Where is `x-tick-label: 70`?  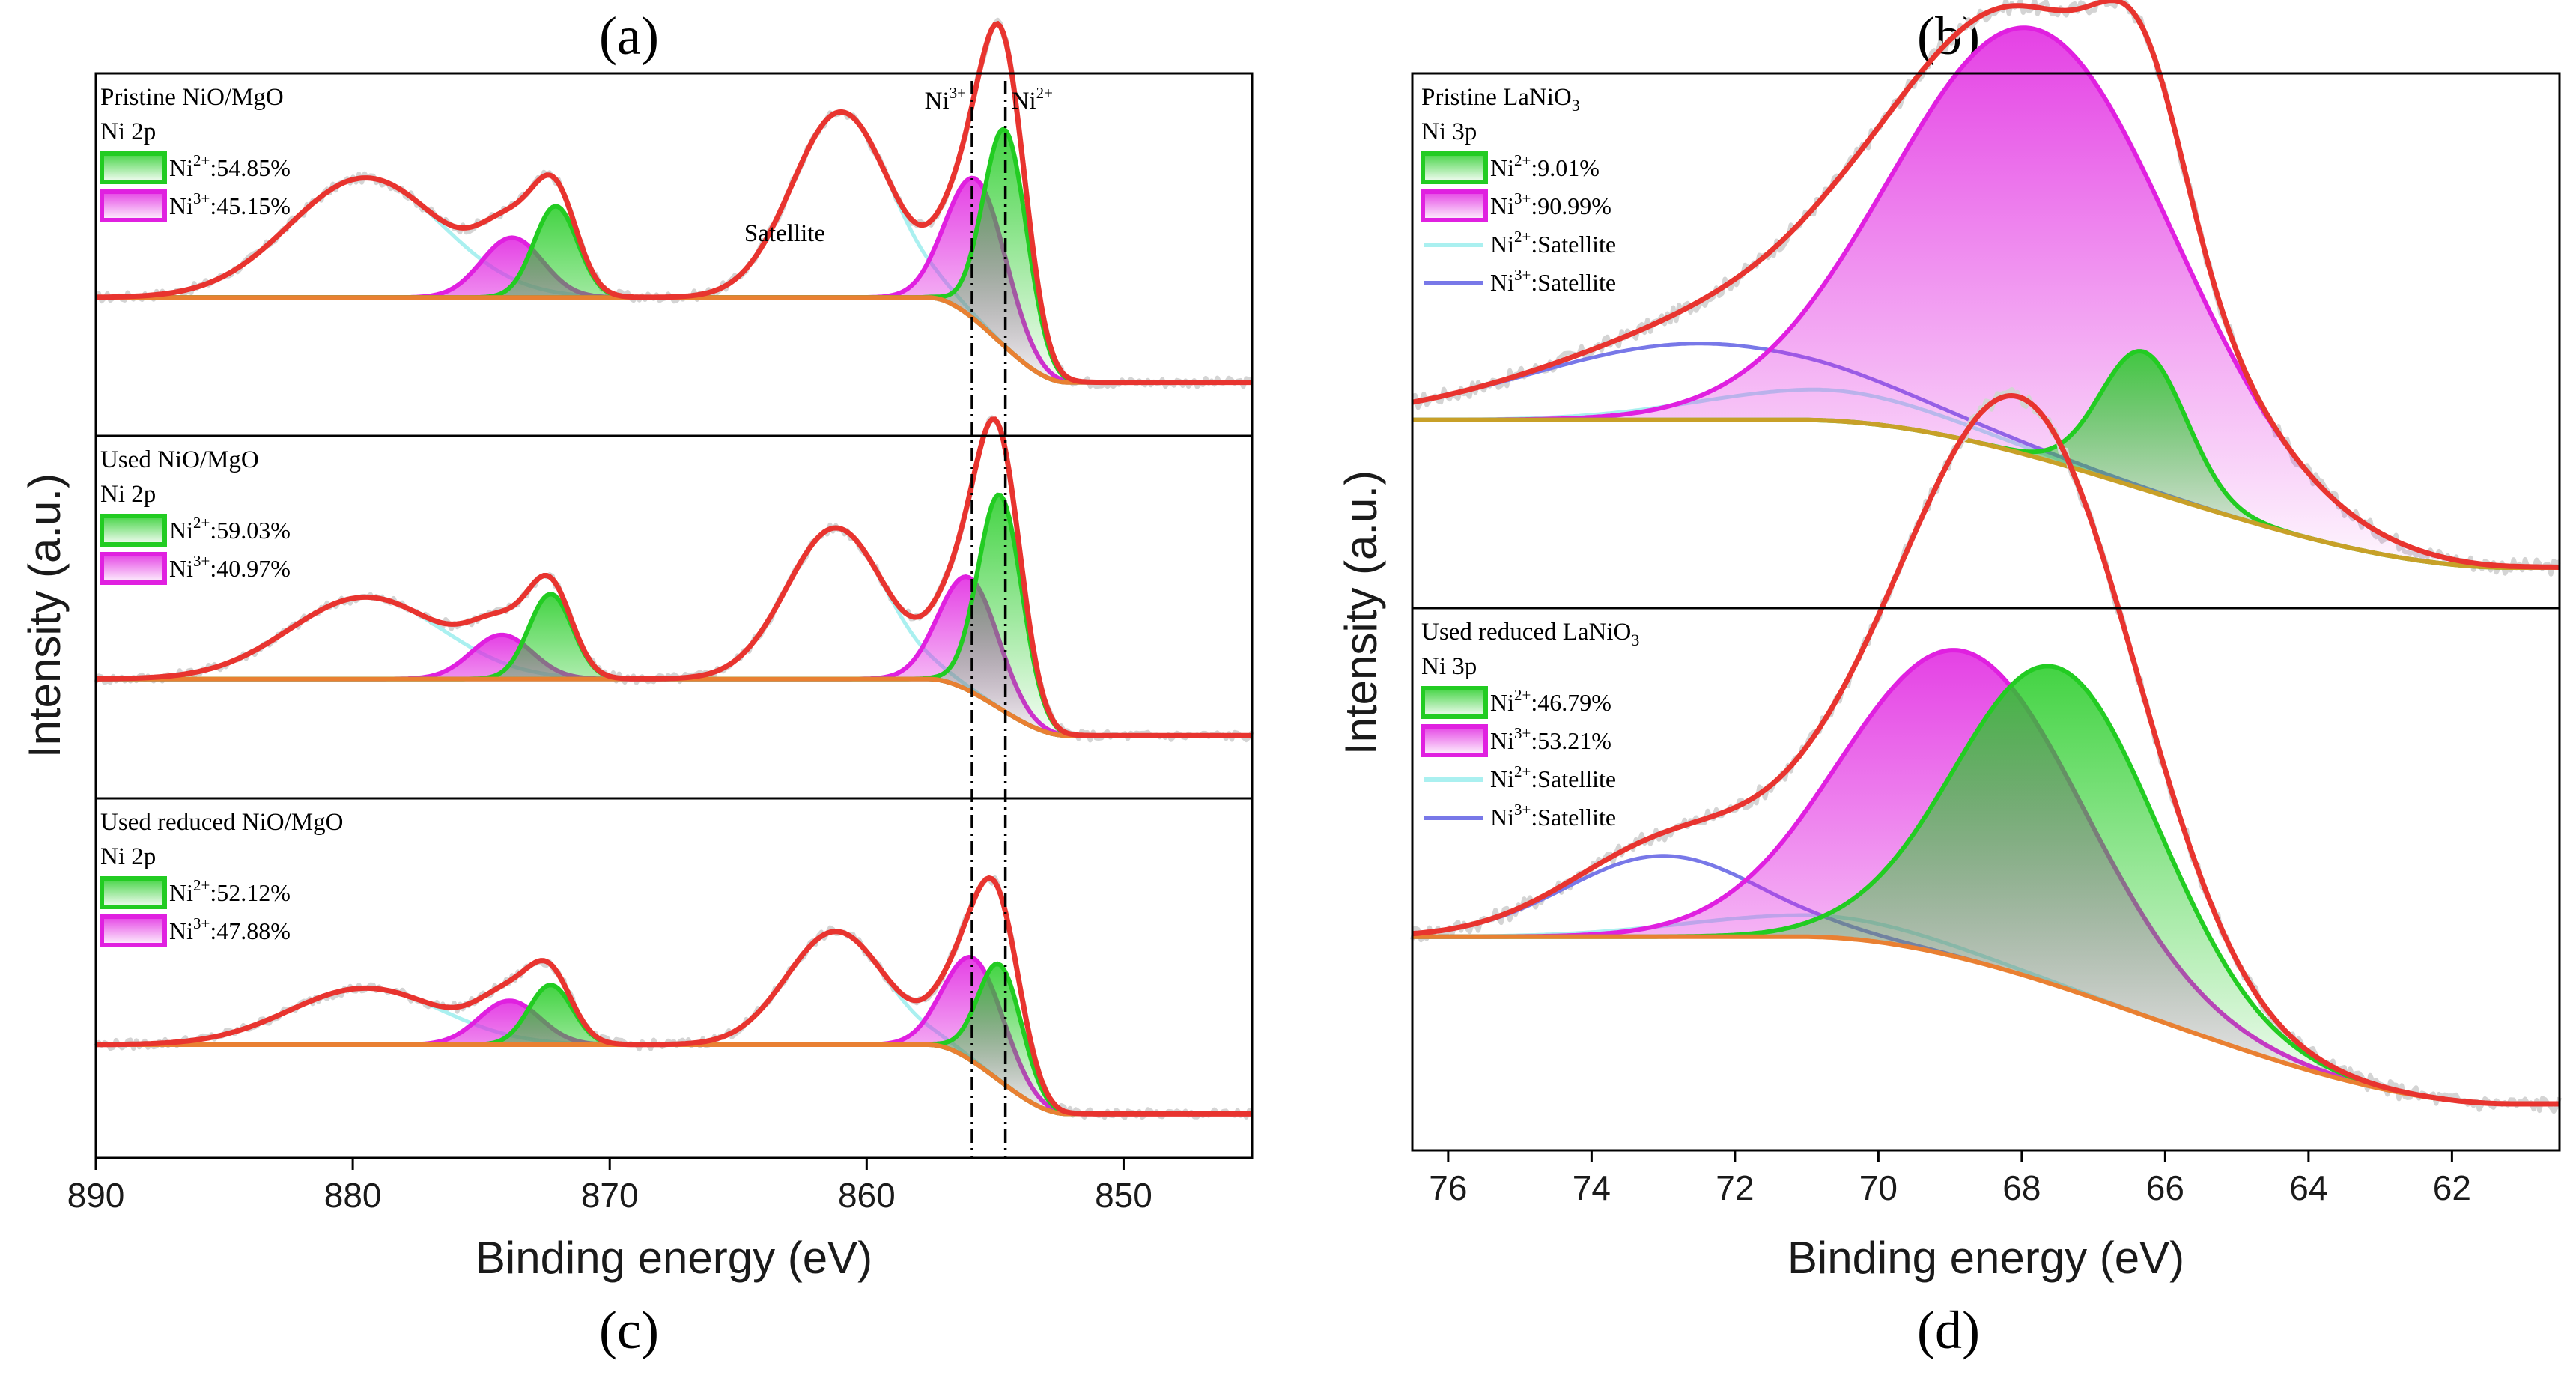
x-tick-label: 70 is located at coordinates (1878, 1187).